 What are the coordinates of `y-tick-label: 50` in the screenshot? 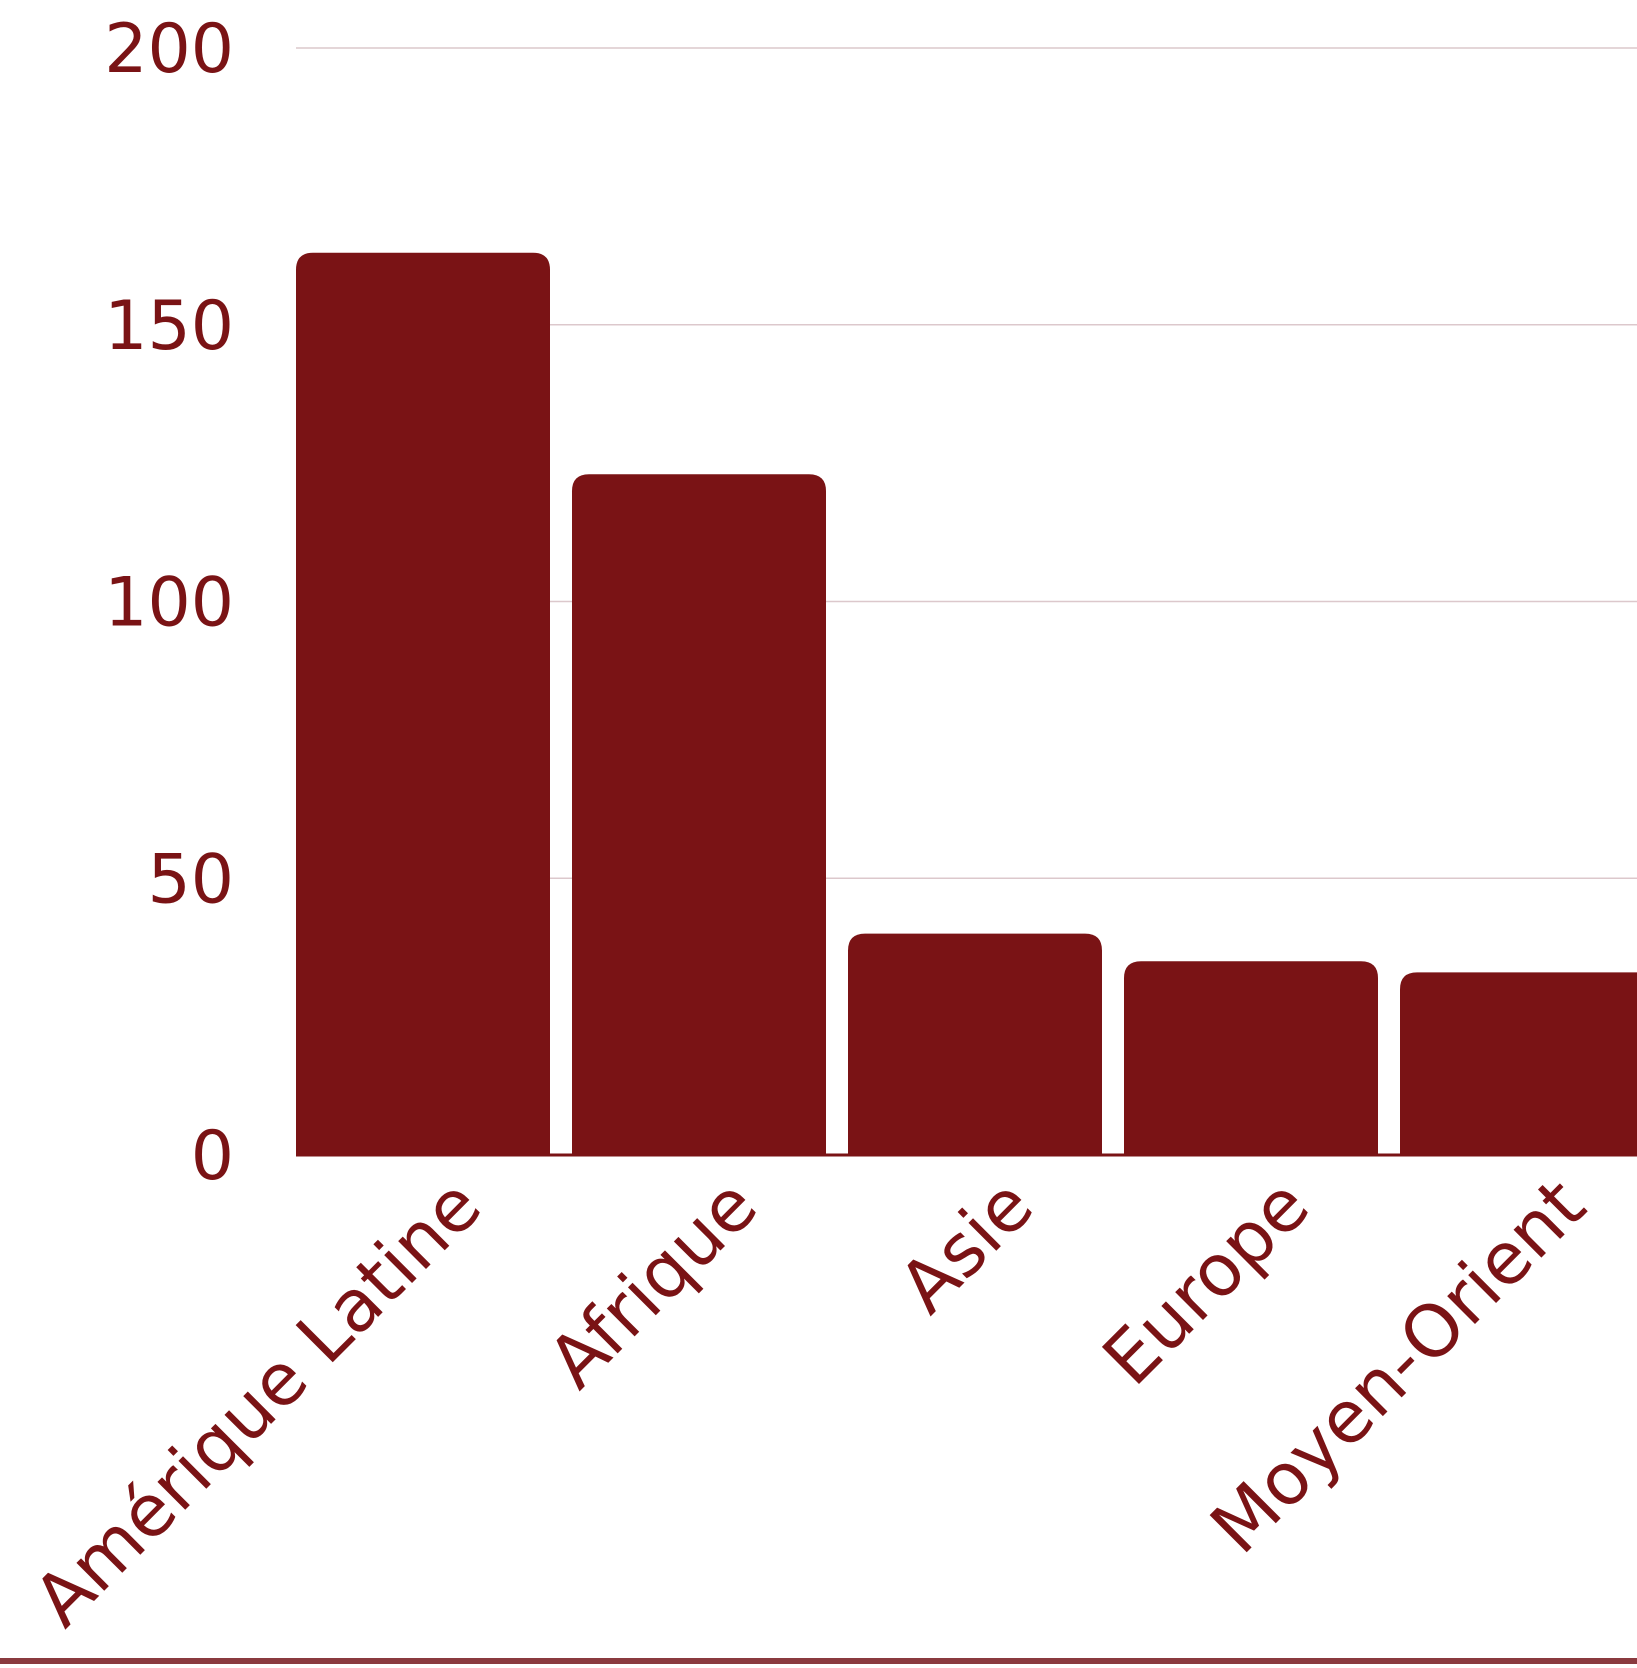 It's located at (190, 879).